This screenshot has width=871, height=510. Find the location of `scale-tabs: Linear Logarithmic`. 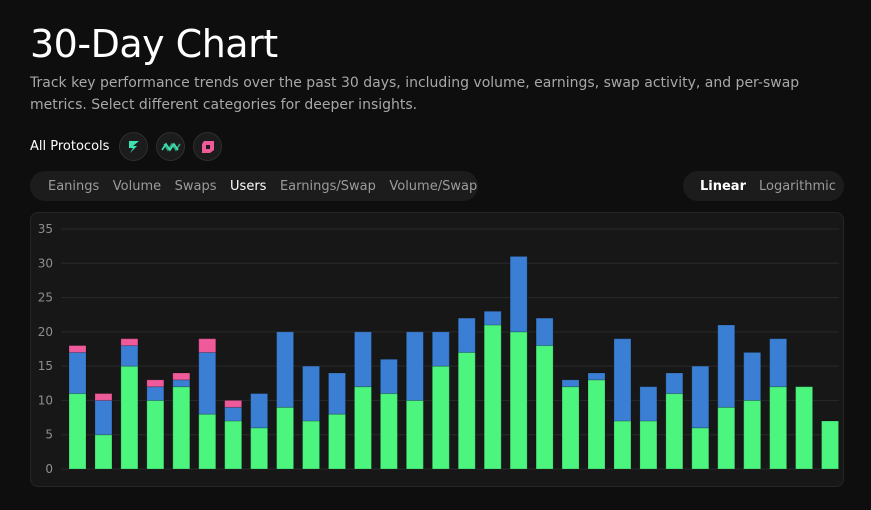

scale-tabs: Linear Logarithmic is located at coordinates (763, 186).